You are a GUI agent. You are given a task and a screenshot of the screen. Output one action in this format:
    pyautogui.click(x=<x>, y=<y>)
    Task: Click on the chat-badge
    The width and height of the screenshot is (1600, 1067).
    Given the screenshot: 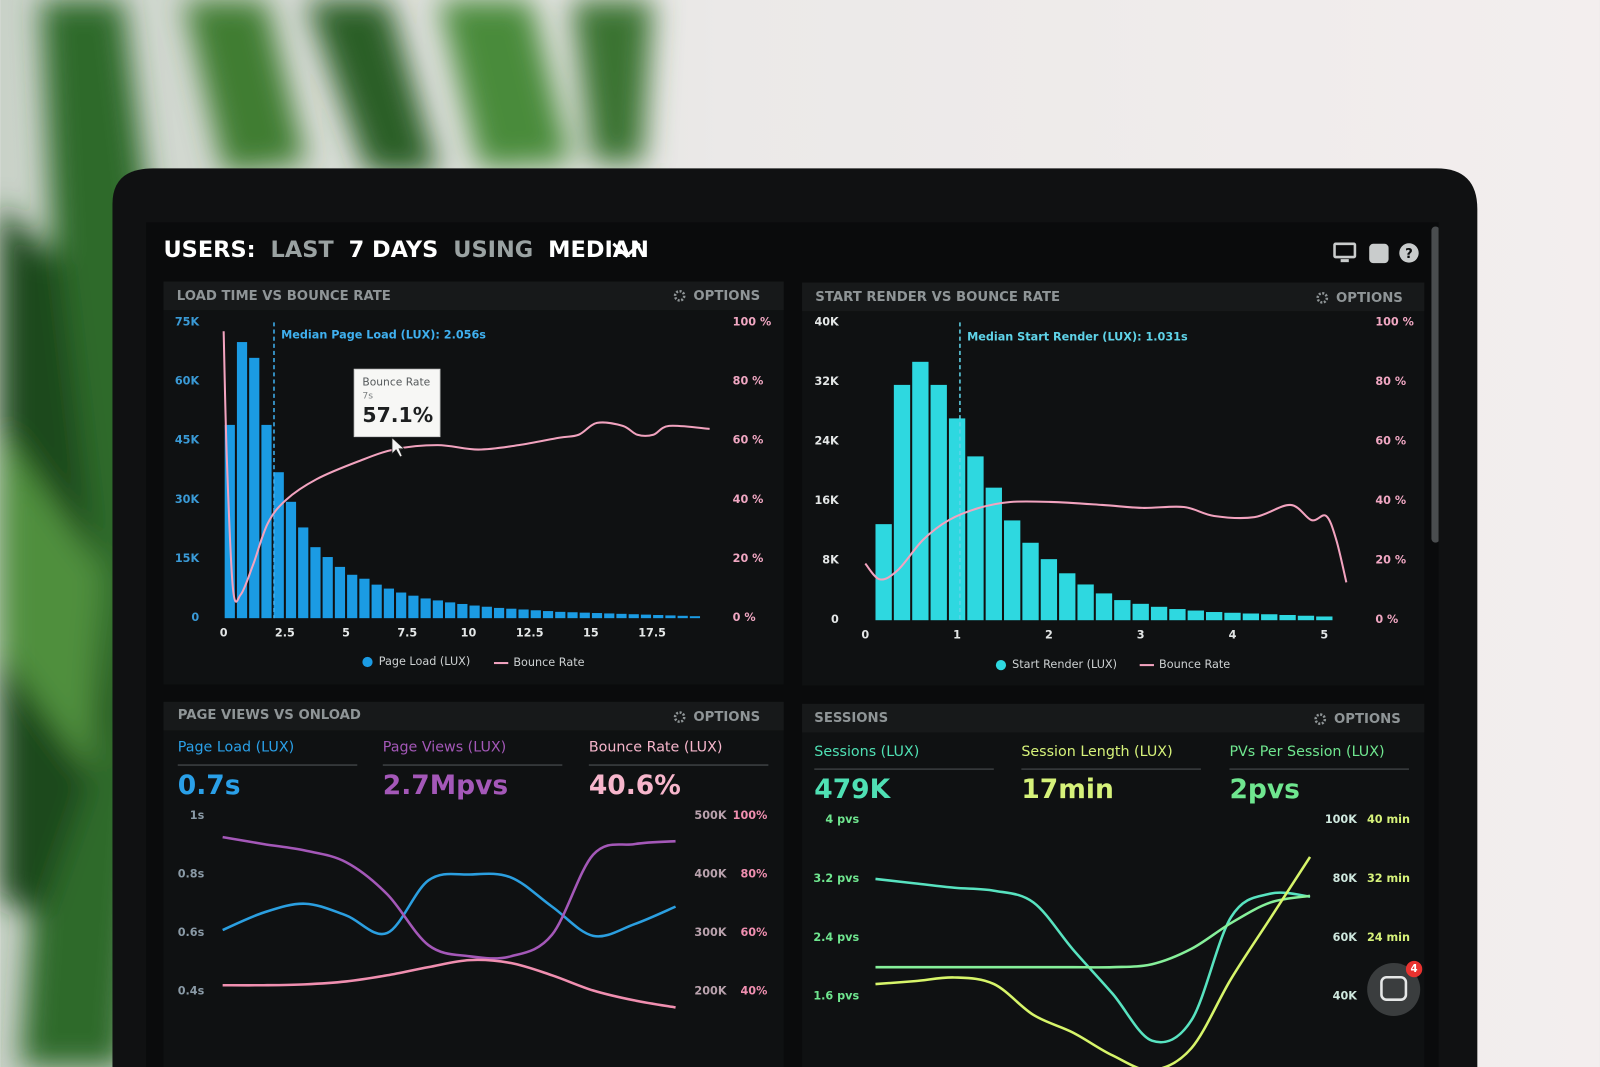 What is the action you would take?
    pyautogui.click(x=1414, y=969)
    